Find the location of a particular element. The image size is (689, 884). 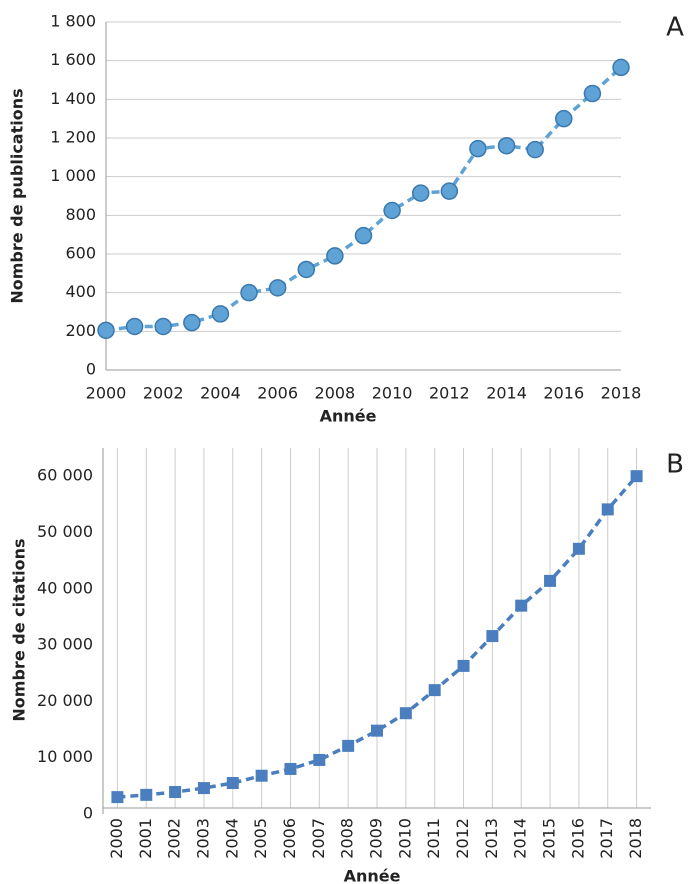

y-tick-label: 10 000 is located at coordinates (65, 756).